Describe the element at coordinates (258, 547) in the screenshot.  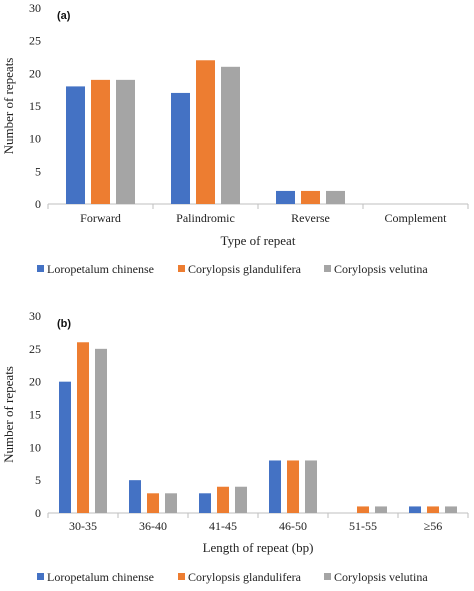
I see `x-axis-title: Length of repeat (bp)` at that location.